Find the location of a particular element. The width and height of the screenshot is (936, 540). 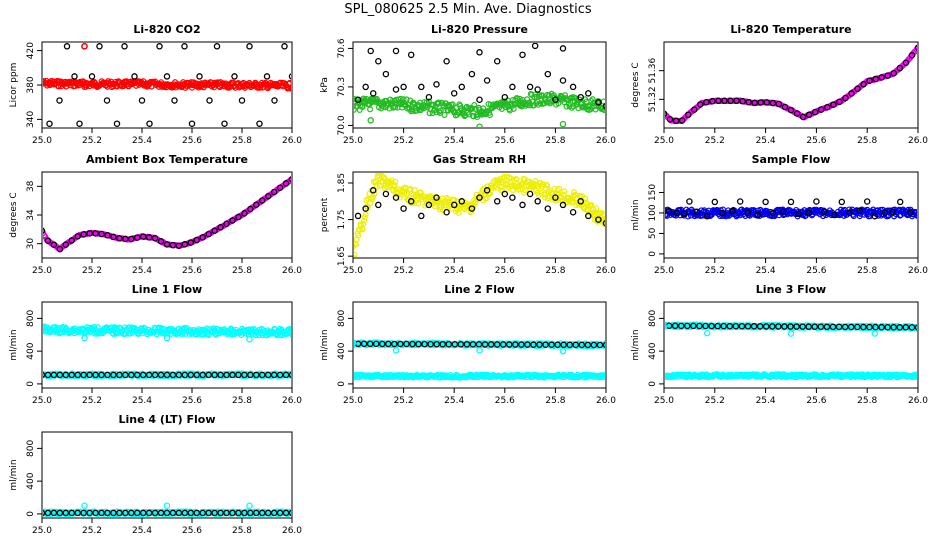

y-tick-label: 150 is located at coordinates (653, 192).